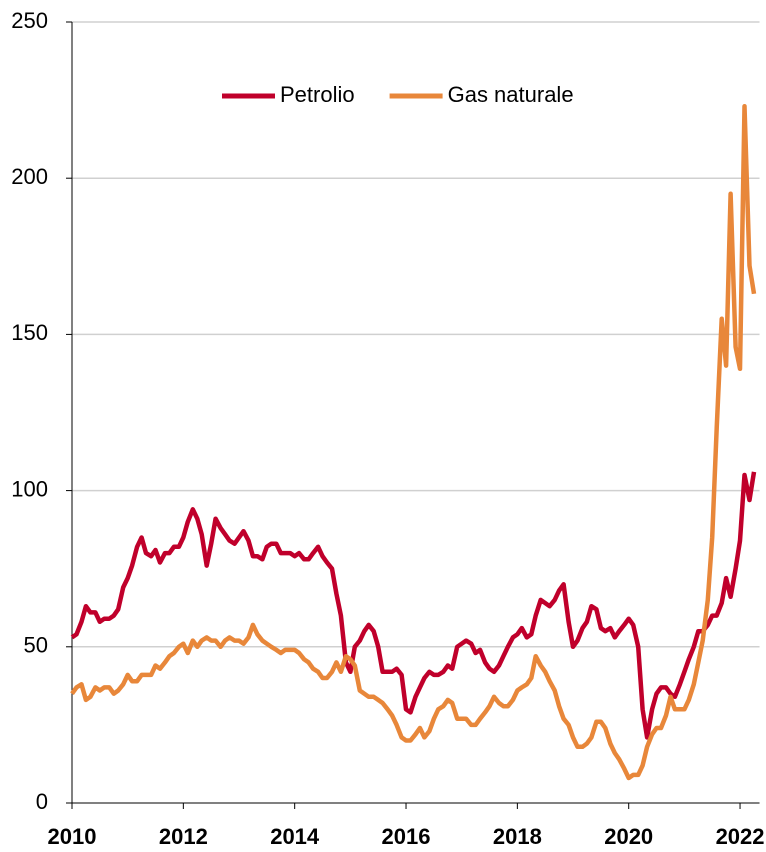  Describe the element at coordinates (29, 176) in the screenshot. I see `y-tick-label: 200` at that location.